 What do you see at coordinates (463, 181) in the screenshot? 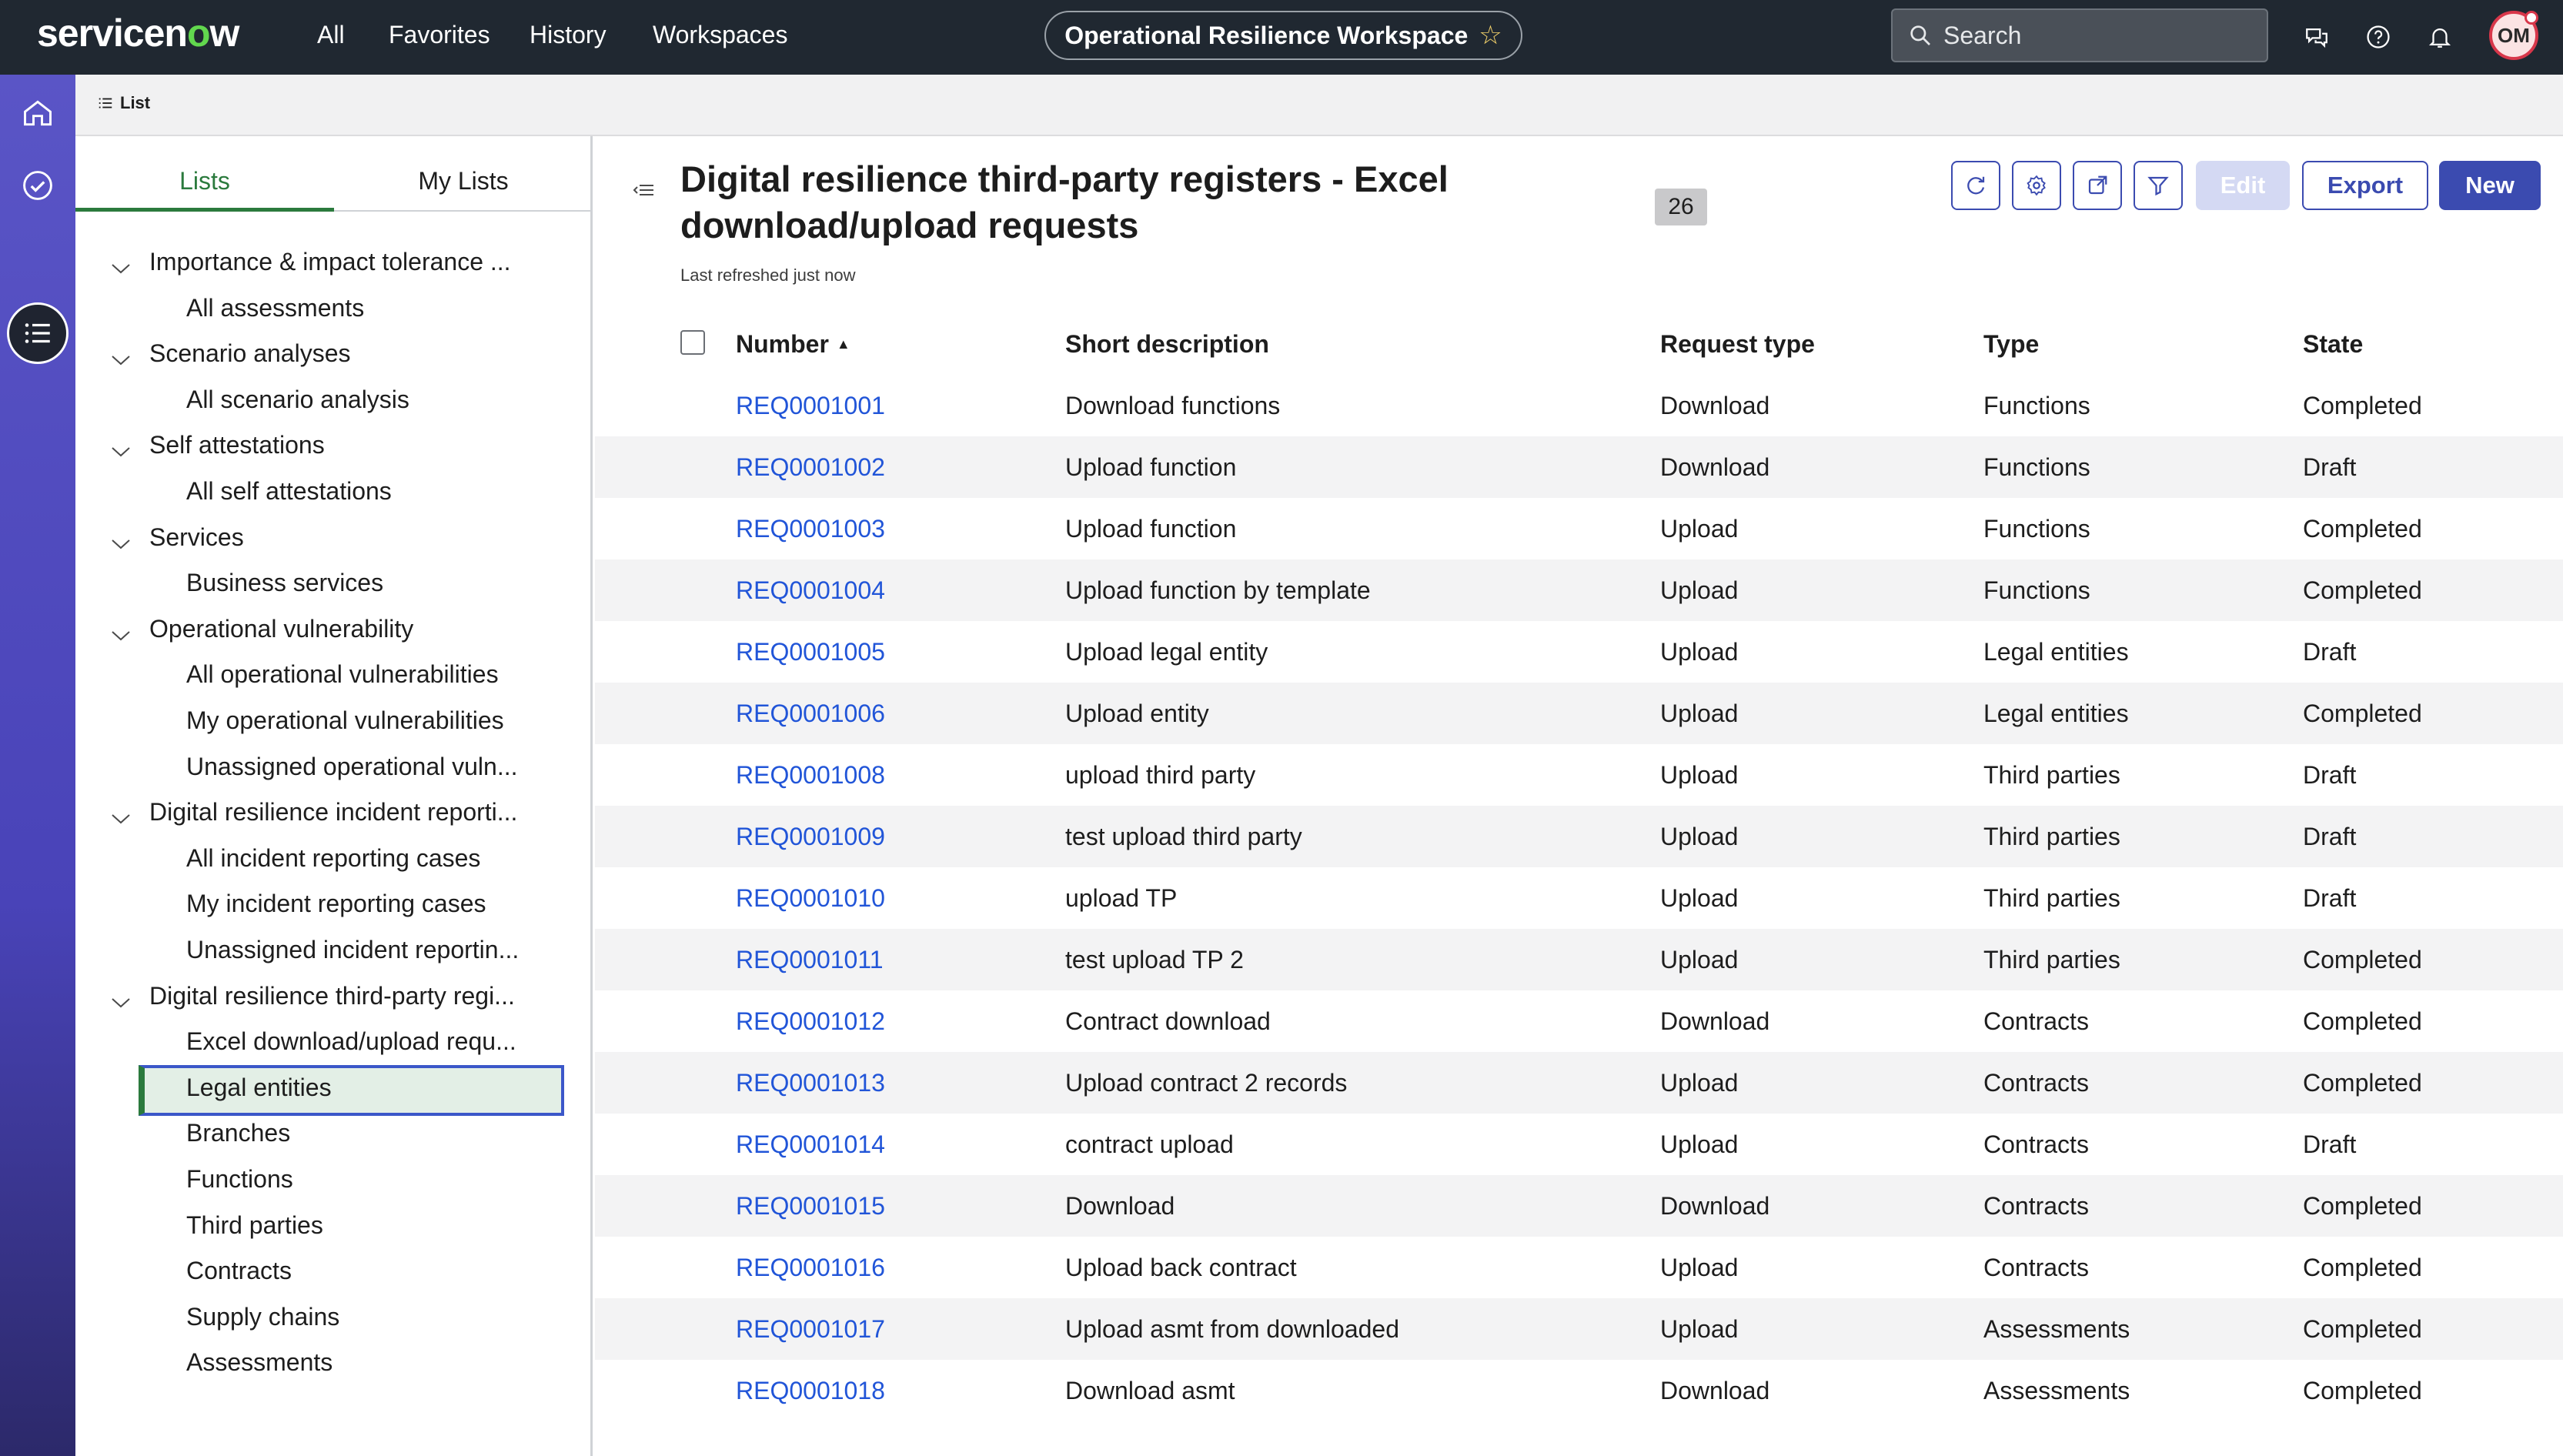
I see `tab-my-lists: My Lists` at bounding box center [463, 181].